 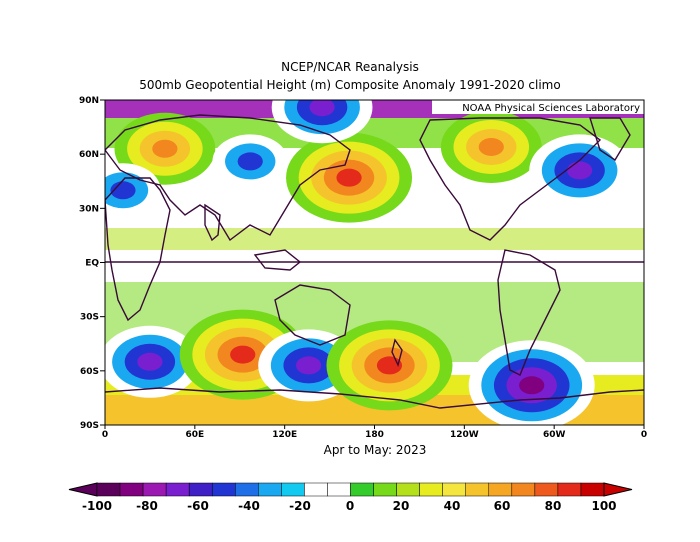 I want to click on credit-box, so click(x=538, y=107).